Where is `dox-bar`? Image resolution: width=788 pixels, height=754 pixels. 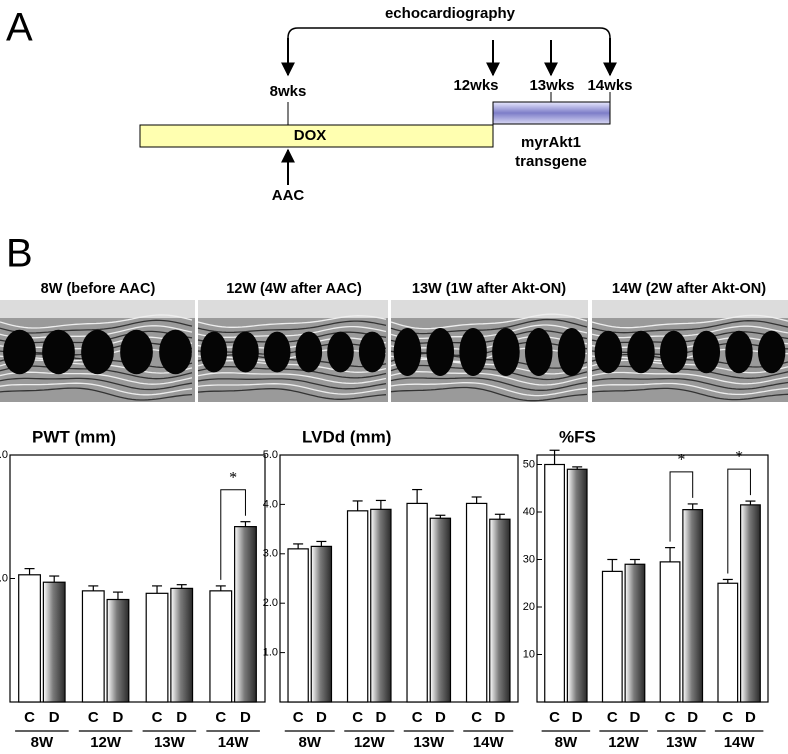
dox-bar is located at coordinates (316, 136).